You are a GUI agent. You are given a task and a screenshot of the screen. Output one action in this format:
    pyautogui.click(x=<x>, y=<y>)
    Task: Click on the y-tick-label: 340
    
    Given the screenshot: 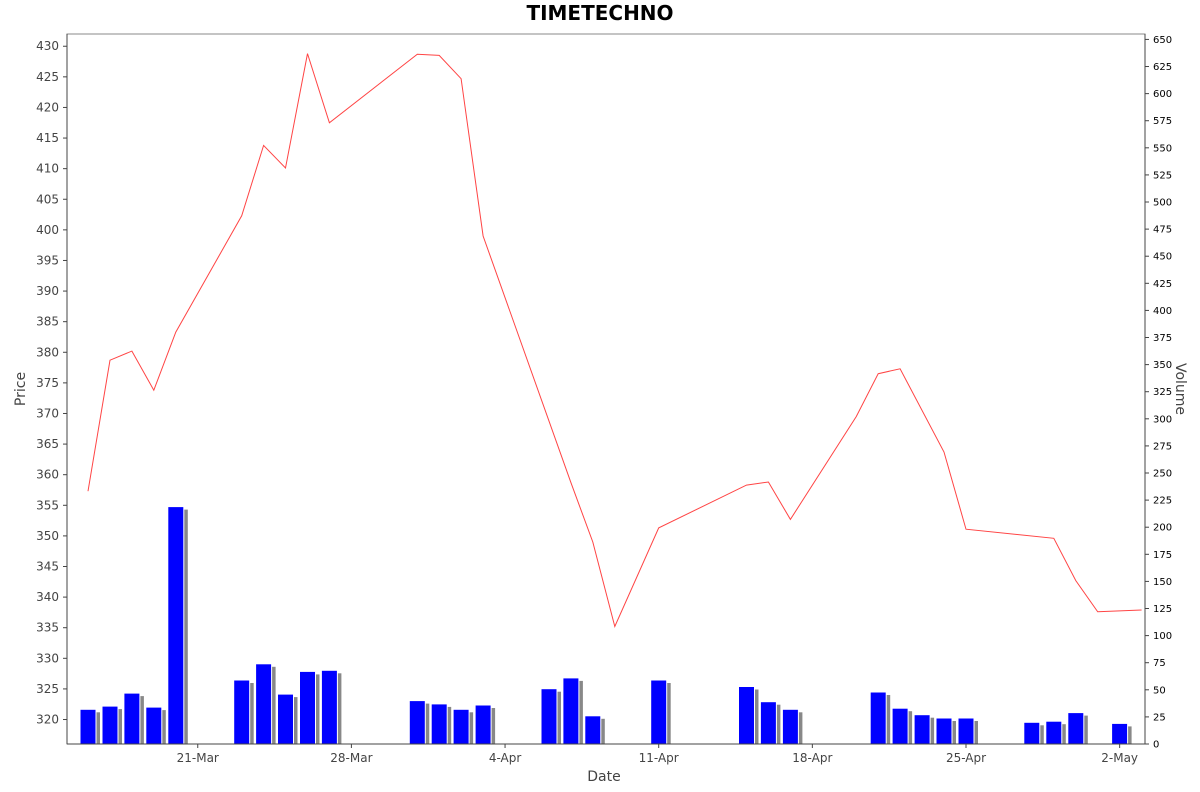 What is the action you would take?
    pyautogui.click(x=47, y=597)
    